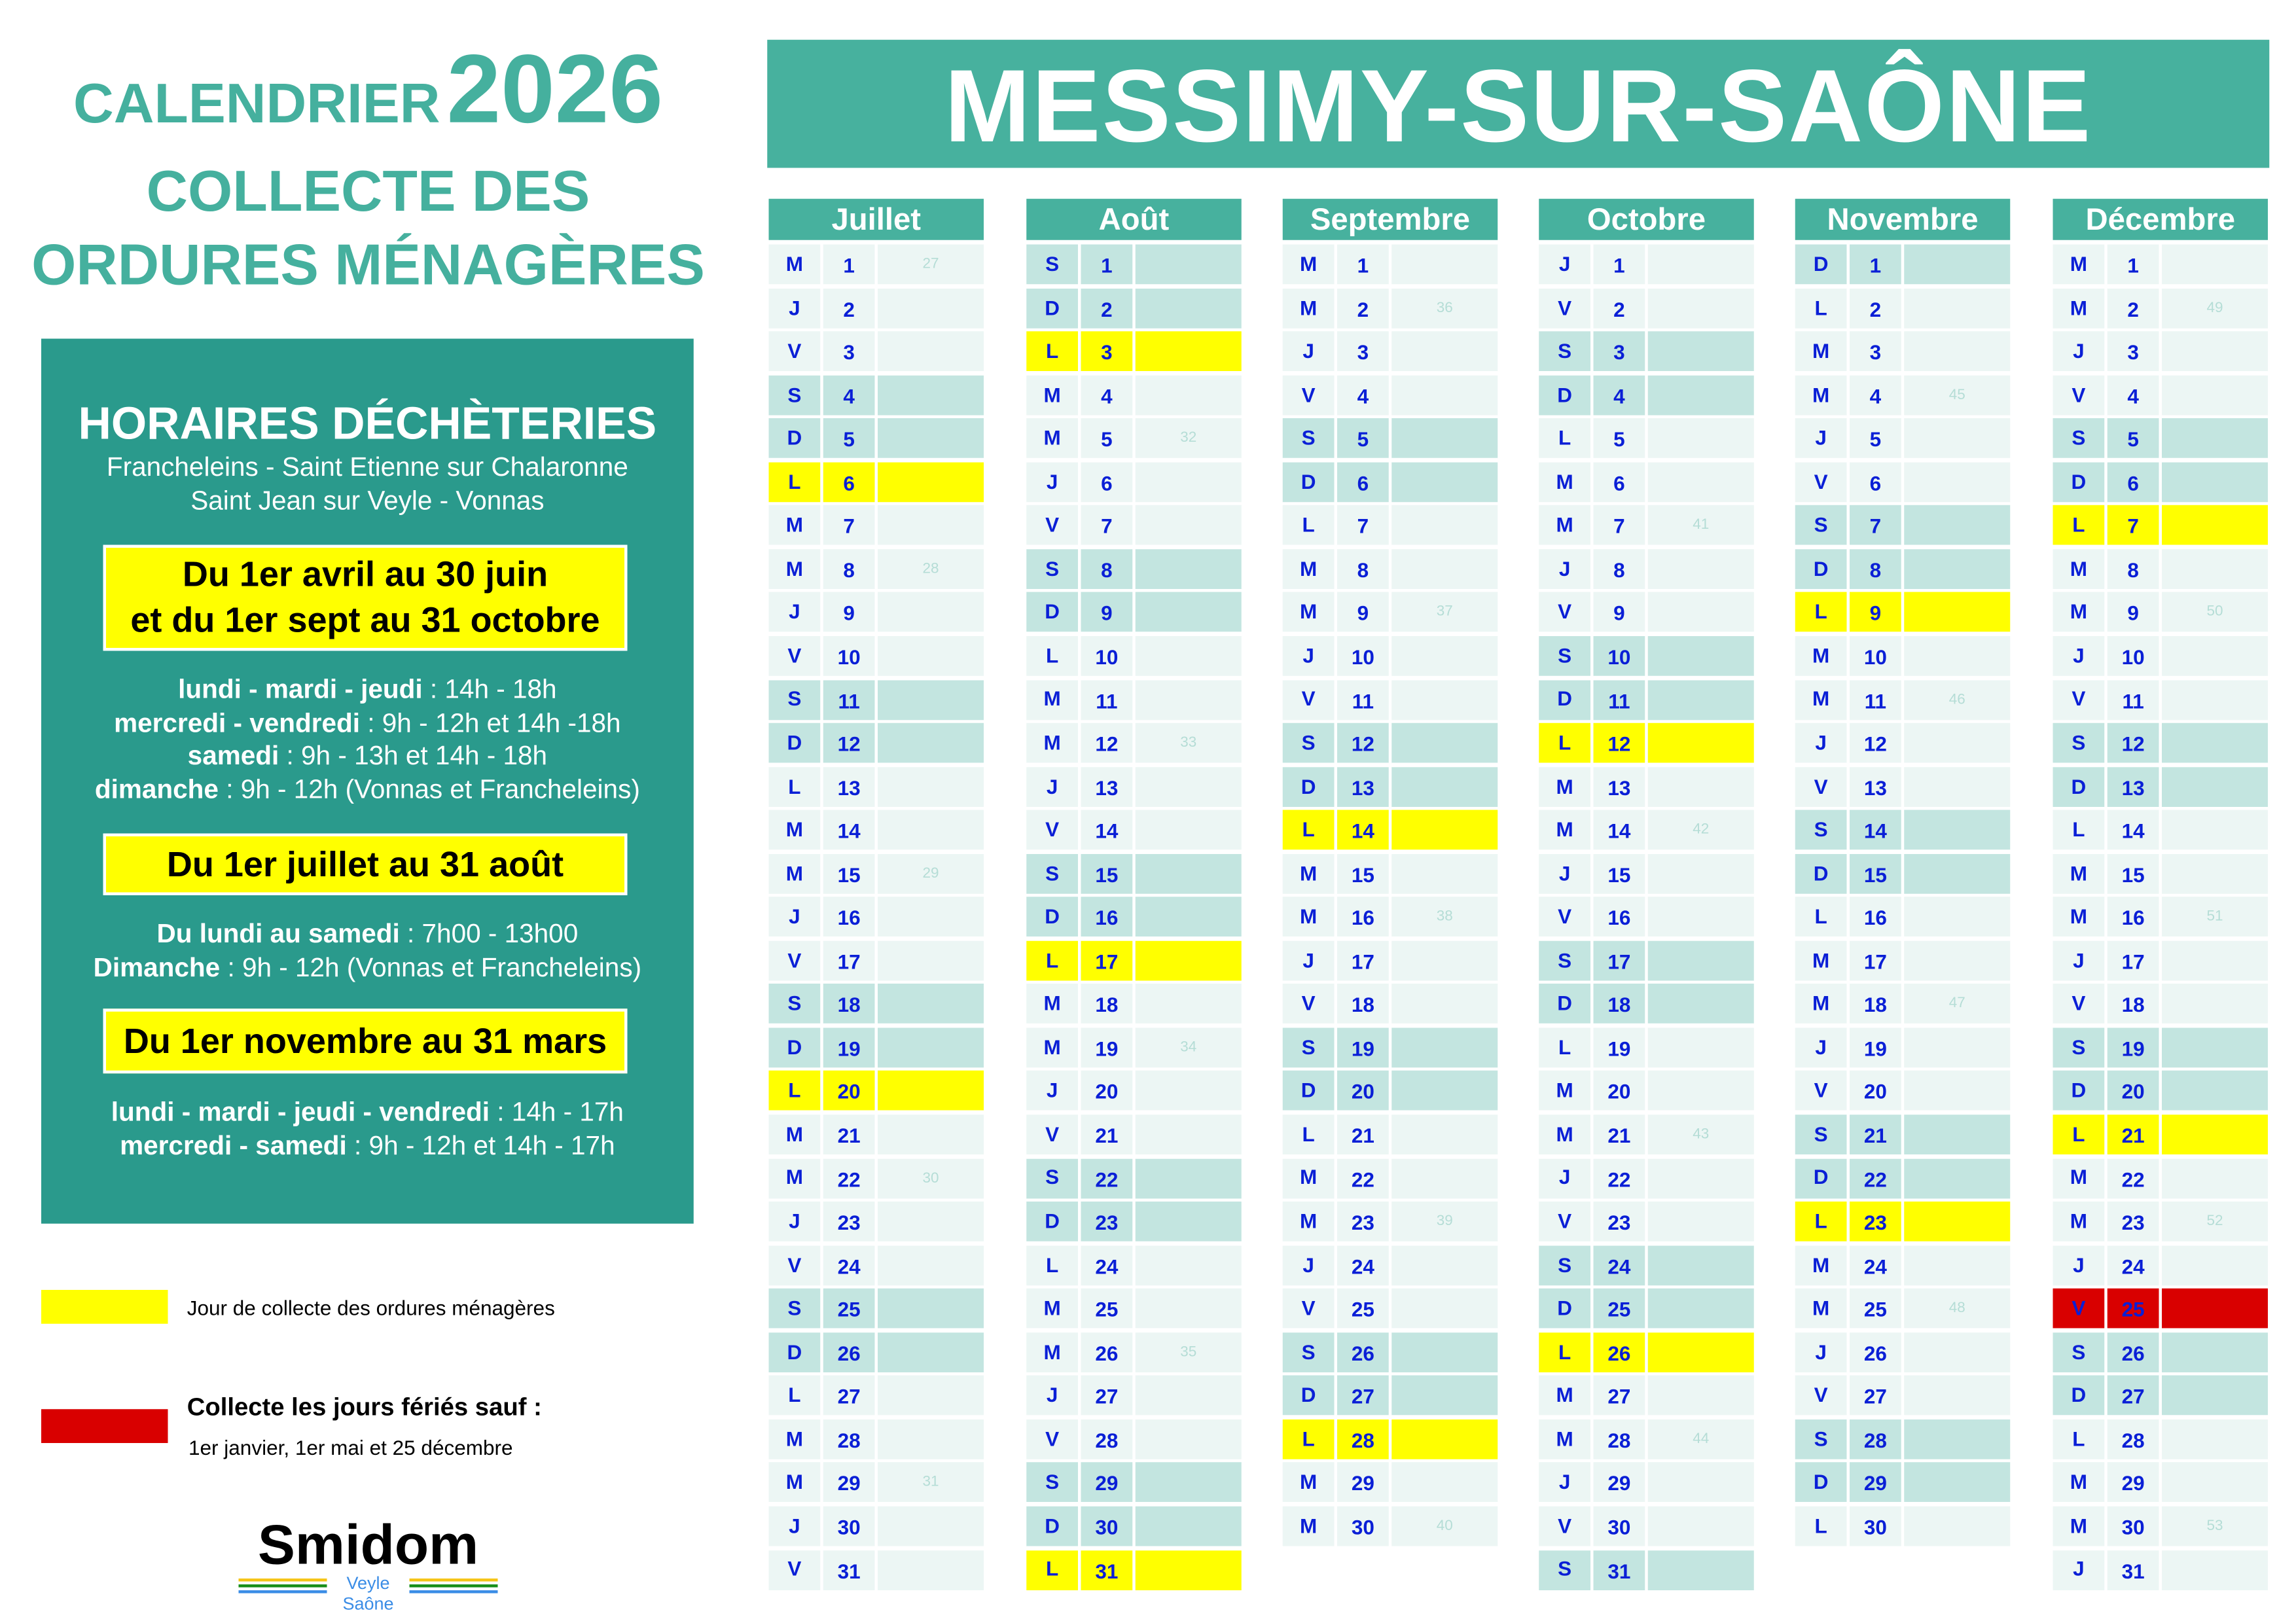  I want to click on day-number: 12, so click(1363, 742).